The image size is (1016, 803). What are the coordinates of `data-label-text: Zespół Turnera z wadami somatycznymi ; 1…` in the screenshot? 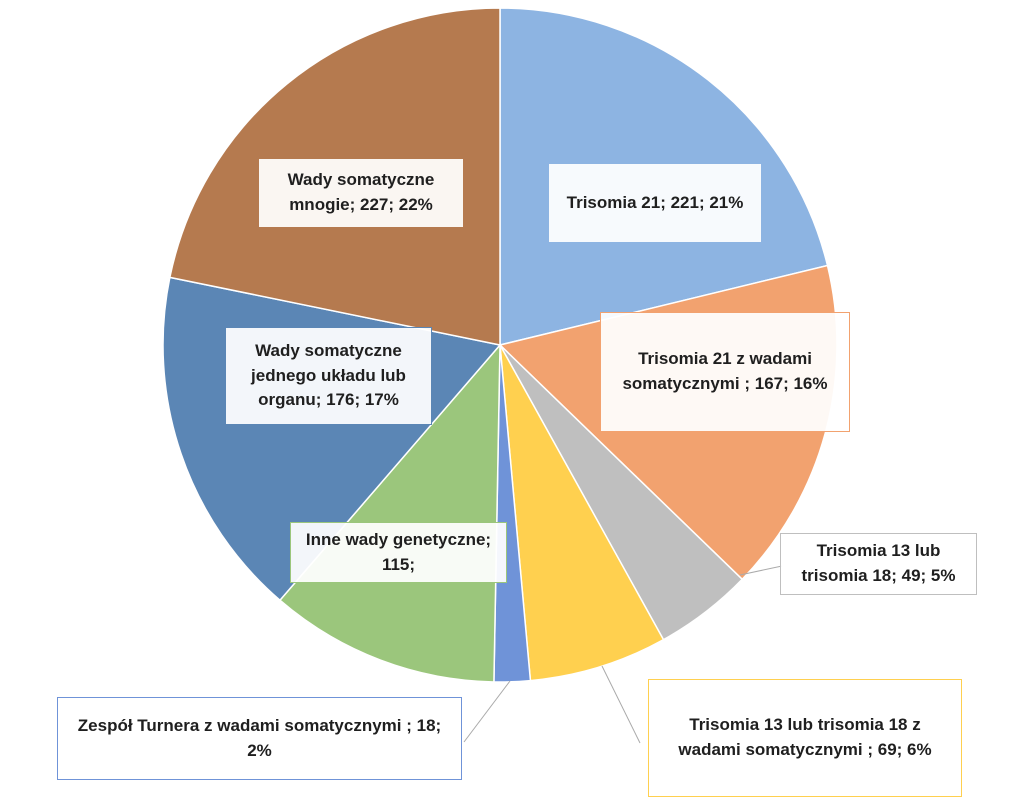 It's located at (259, 737).